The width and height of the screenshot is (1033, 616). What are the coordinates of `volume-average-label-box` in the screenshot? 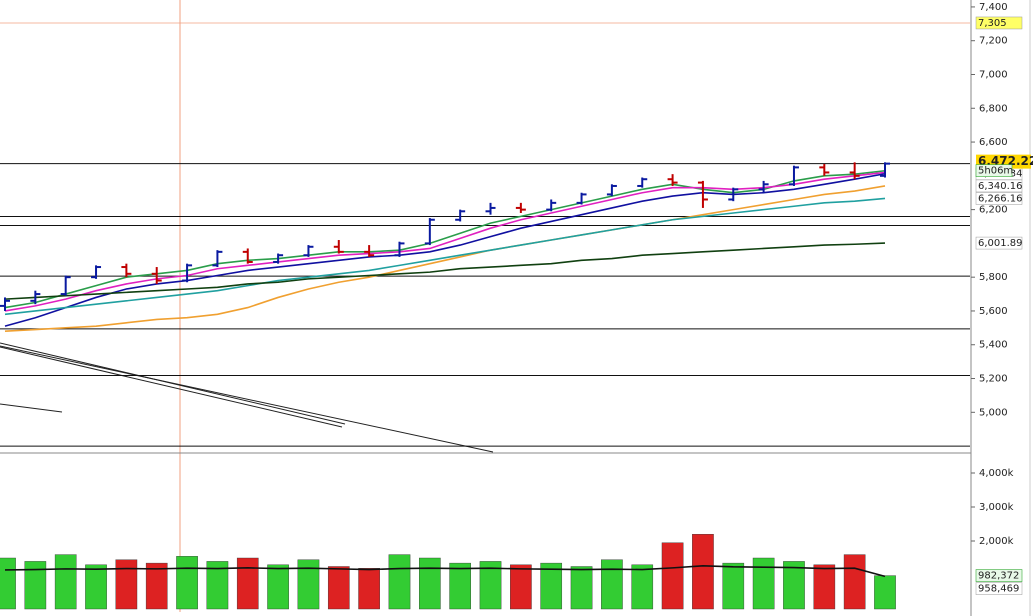 It's located at (999, 588).